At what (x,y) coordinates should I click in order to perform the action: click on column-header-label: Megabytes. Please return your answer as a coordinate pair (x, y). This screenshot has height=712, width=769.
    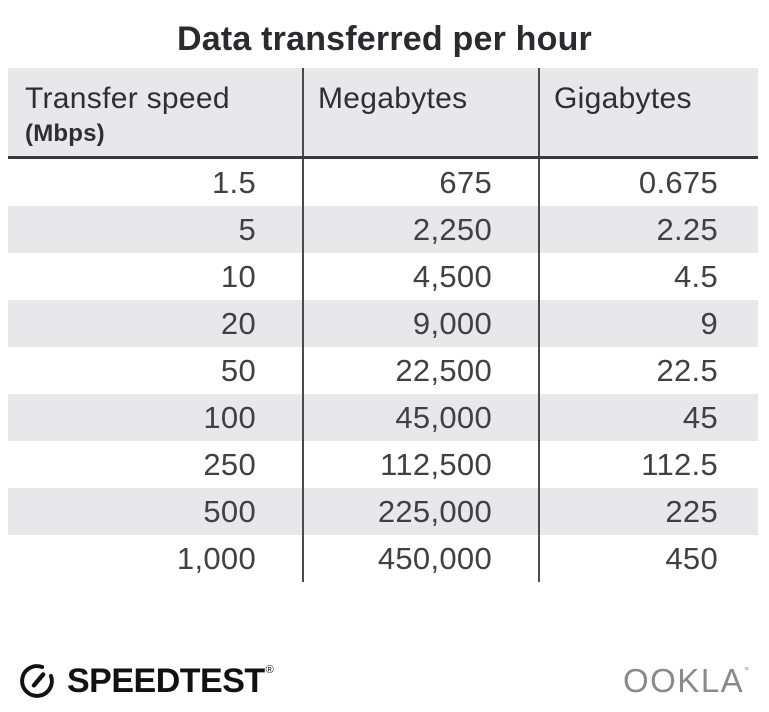
    Looking at the image, I should click on (393, 98).